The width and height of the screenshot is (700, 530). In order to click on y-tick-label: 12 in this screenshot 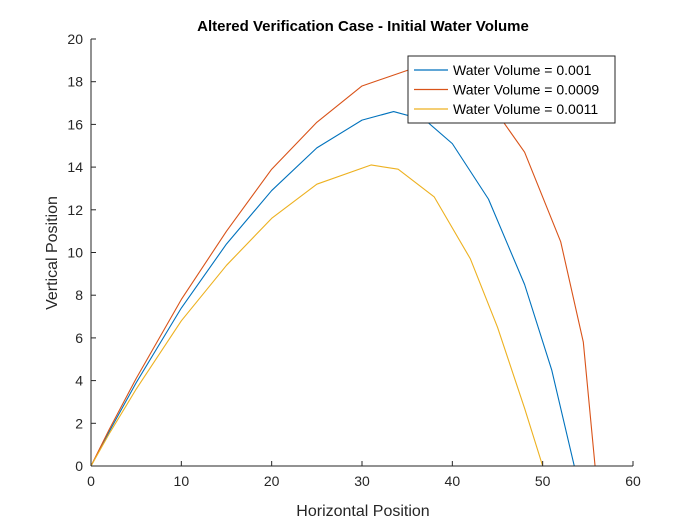, I will do `click(75, 210)`.